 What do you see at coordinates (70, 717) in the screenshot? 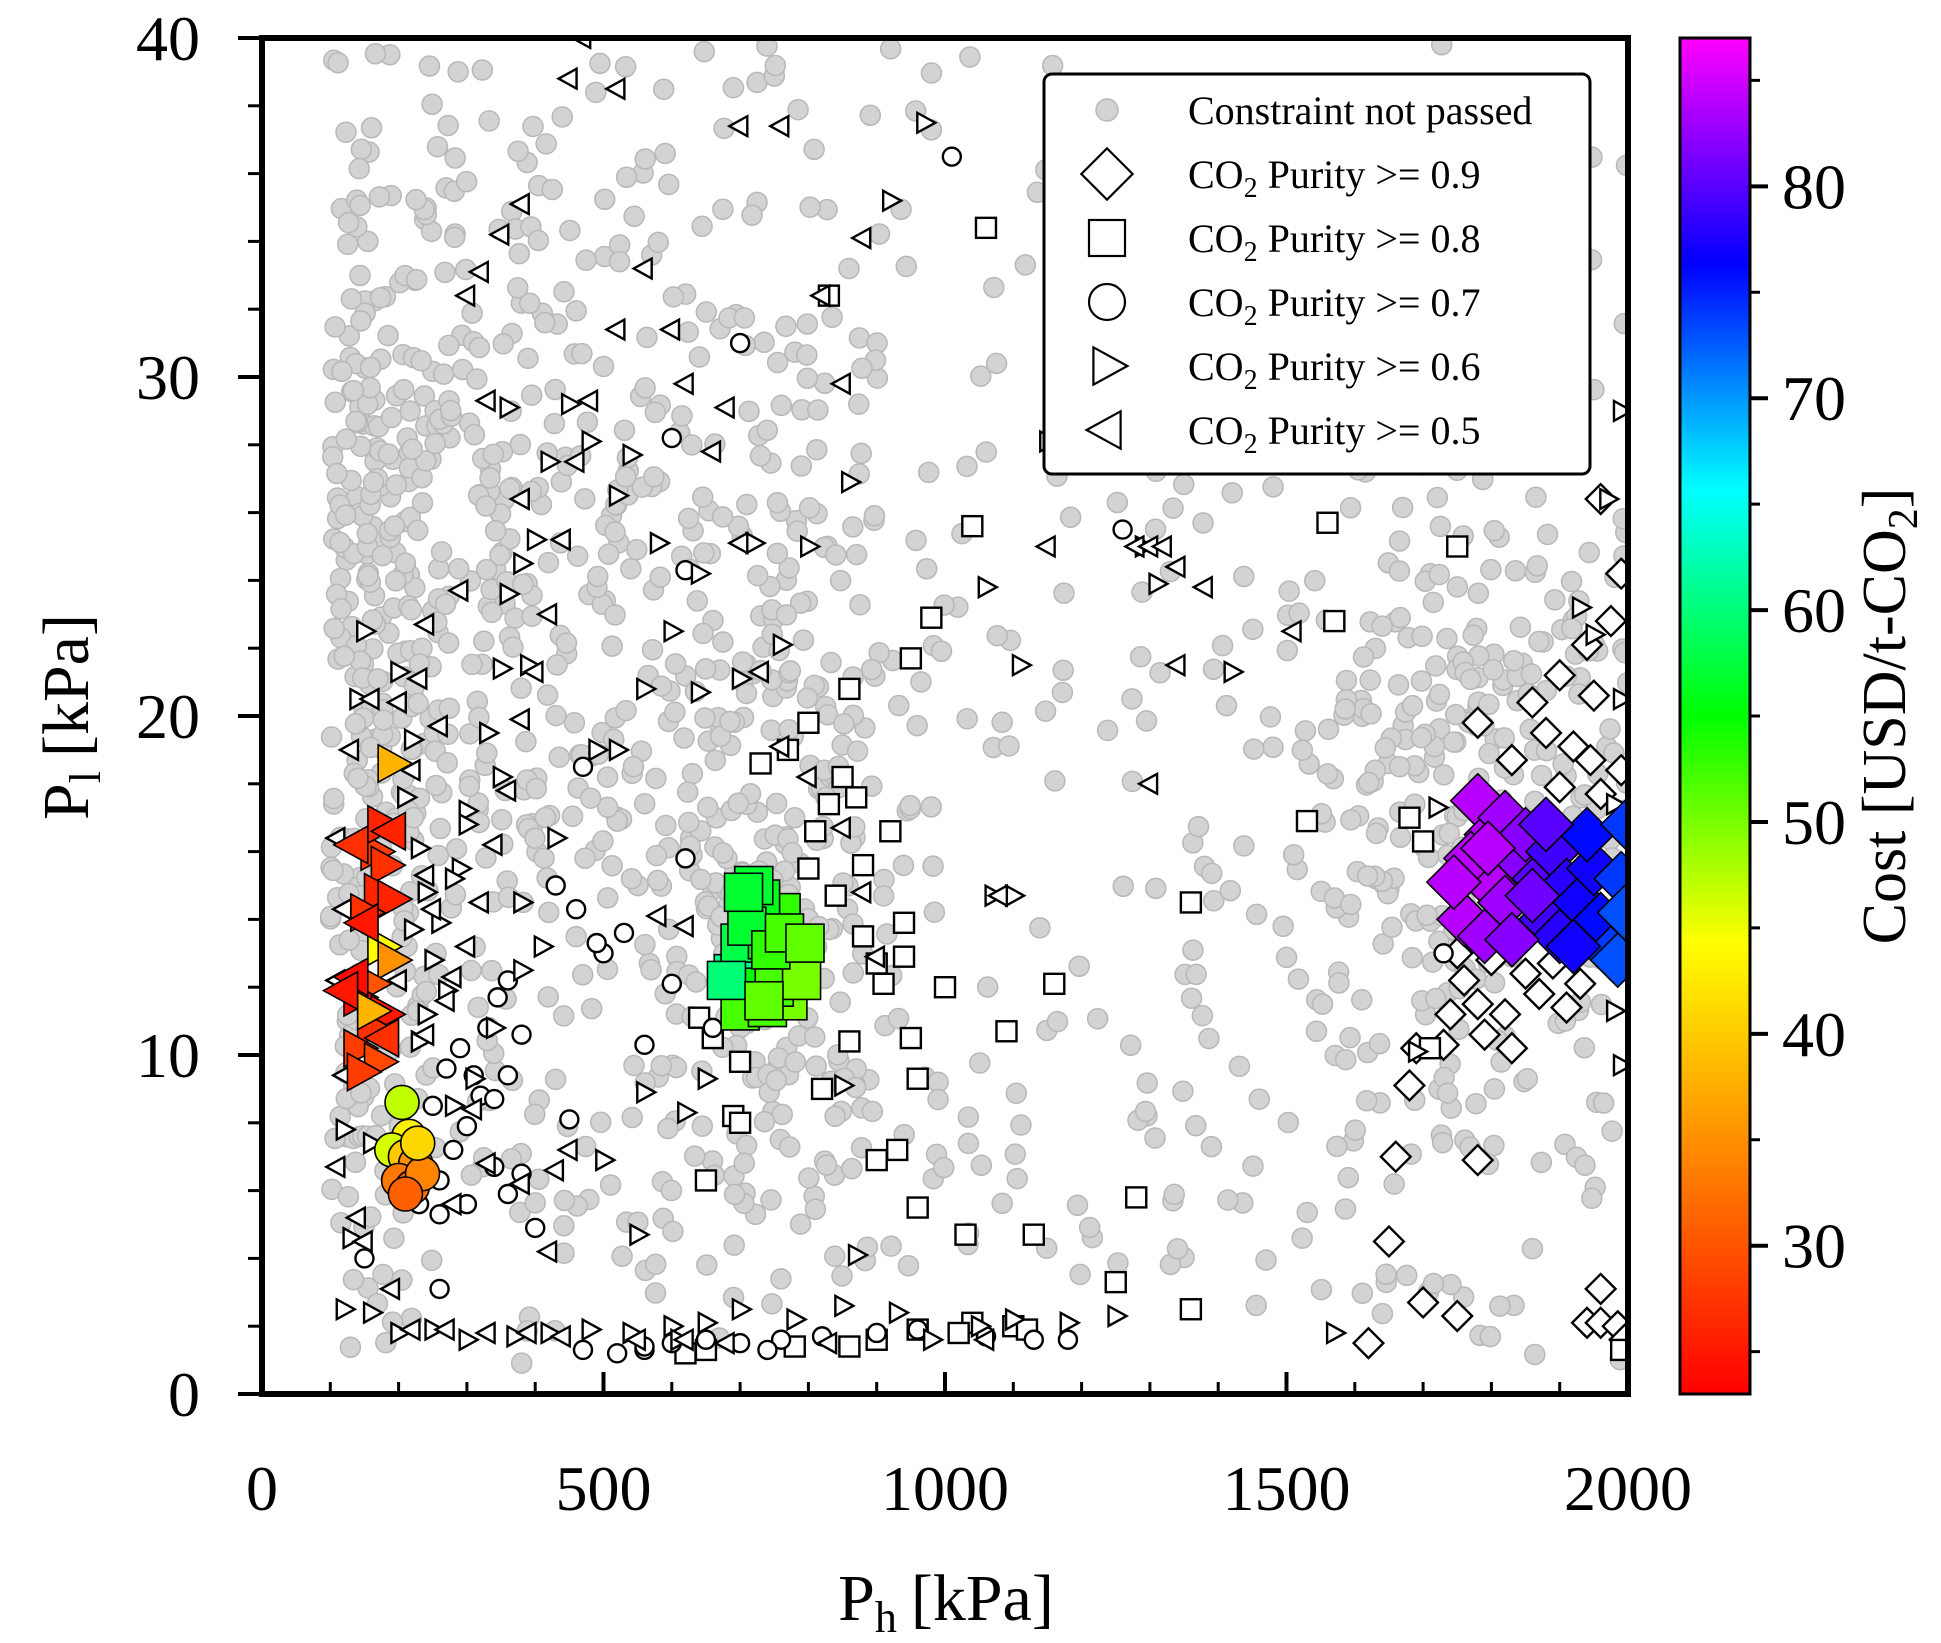
I see `y-axis-title: Pl [kPa]` at bounding box center [70, 717].